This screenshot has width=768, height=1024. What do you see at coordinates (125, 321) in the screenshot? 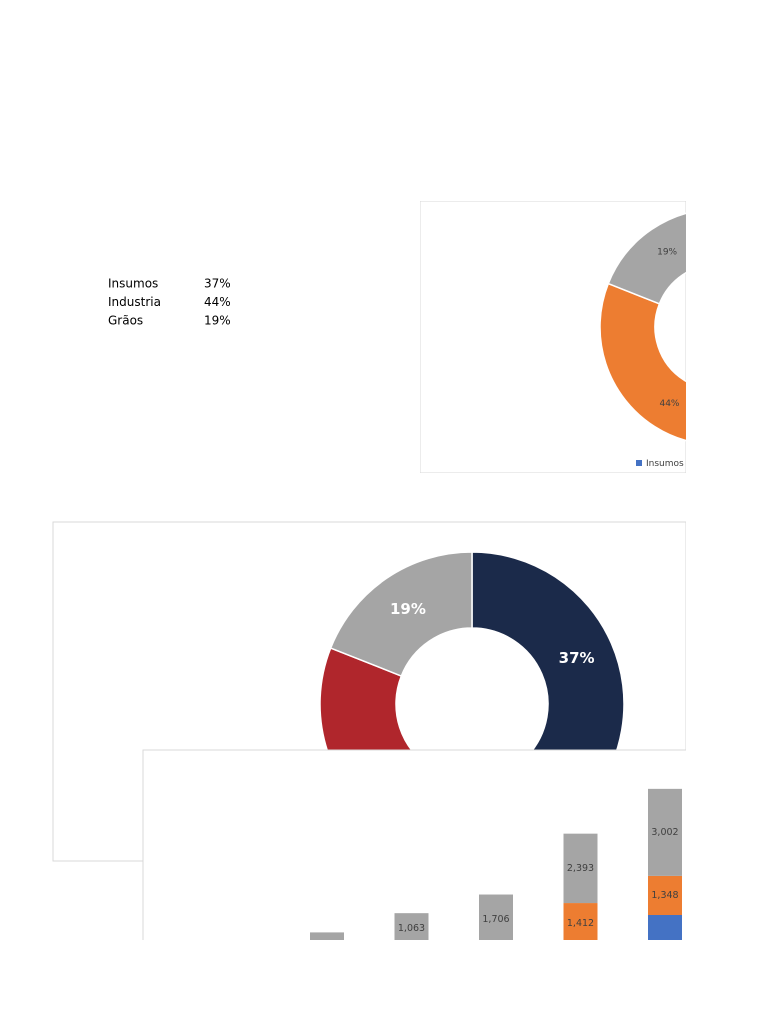
I see `cell: Grãos` at bounding box center [125, 321].